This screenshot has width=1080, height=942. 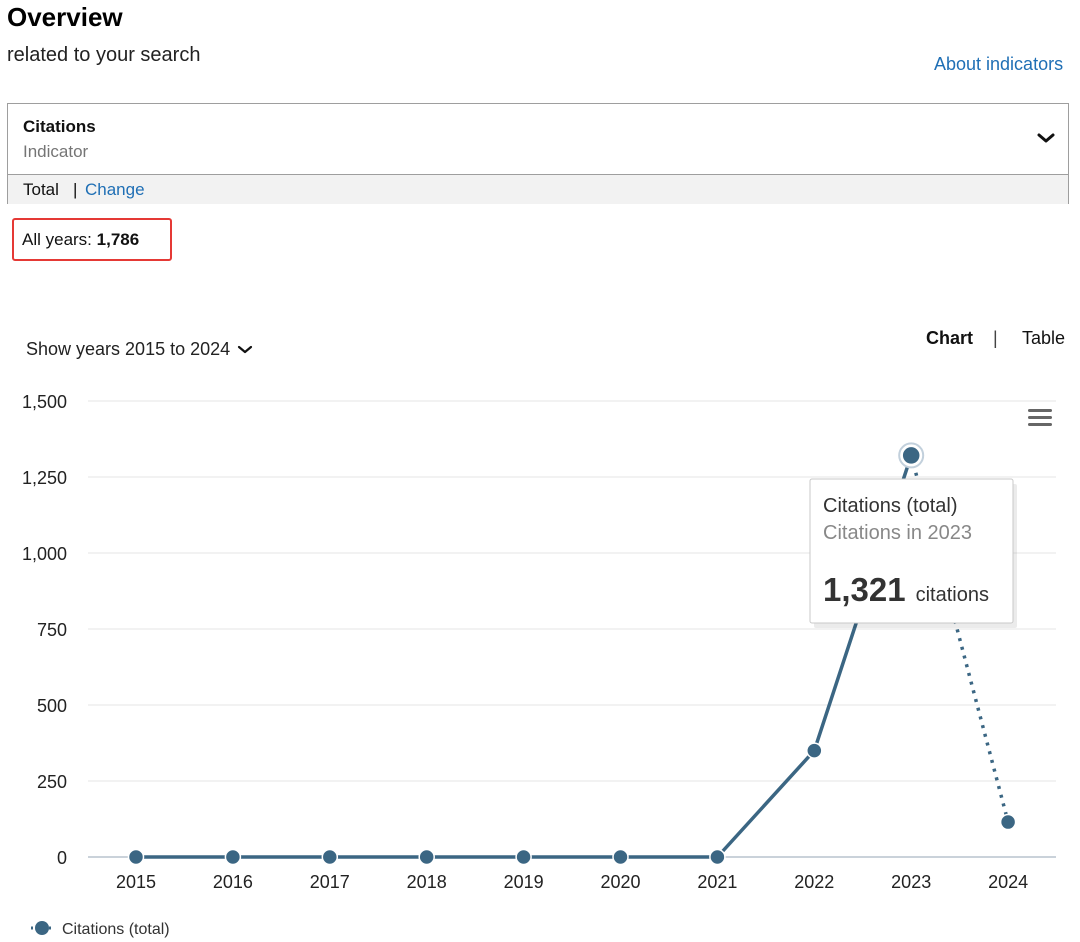 I want to click on page-title: Overview, so click(x=65, y=17).